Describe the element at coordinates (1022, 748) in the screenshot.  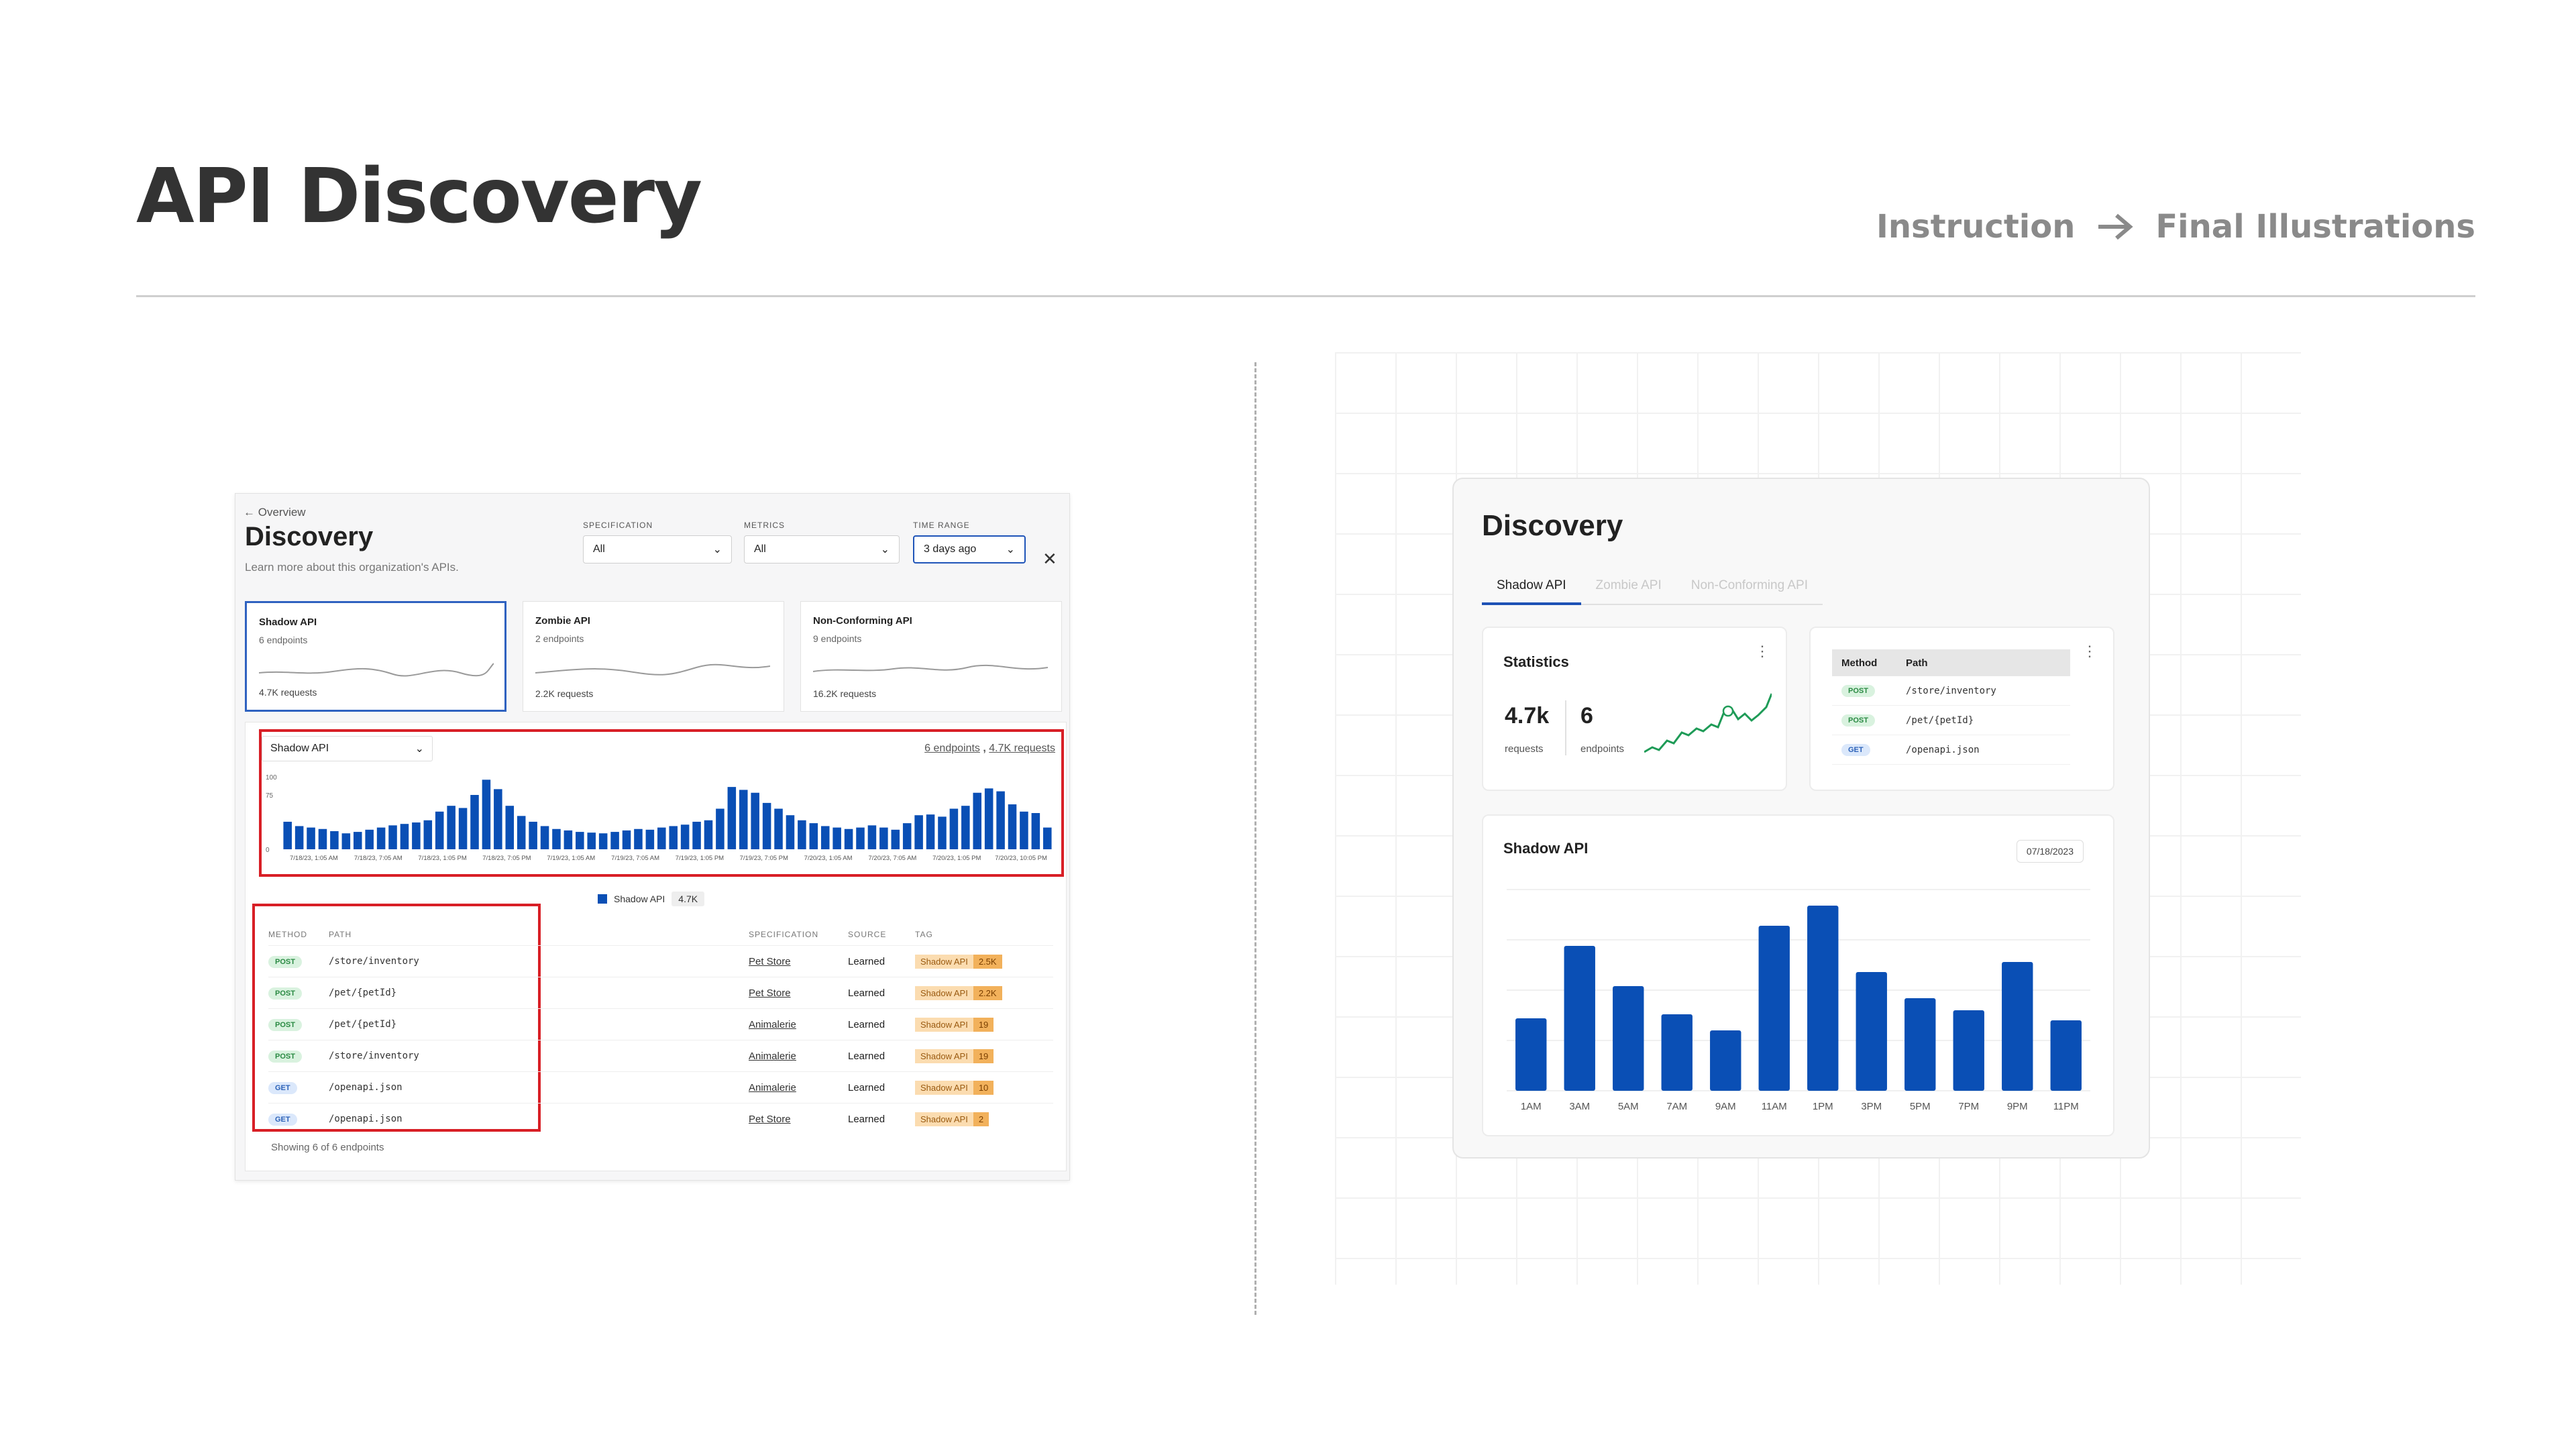
I see `requests-link: 4.7K requests` at that location.